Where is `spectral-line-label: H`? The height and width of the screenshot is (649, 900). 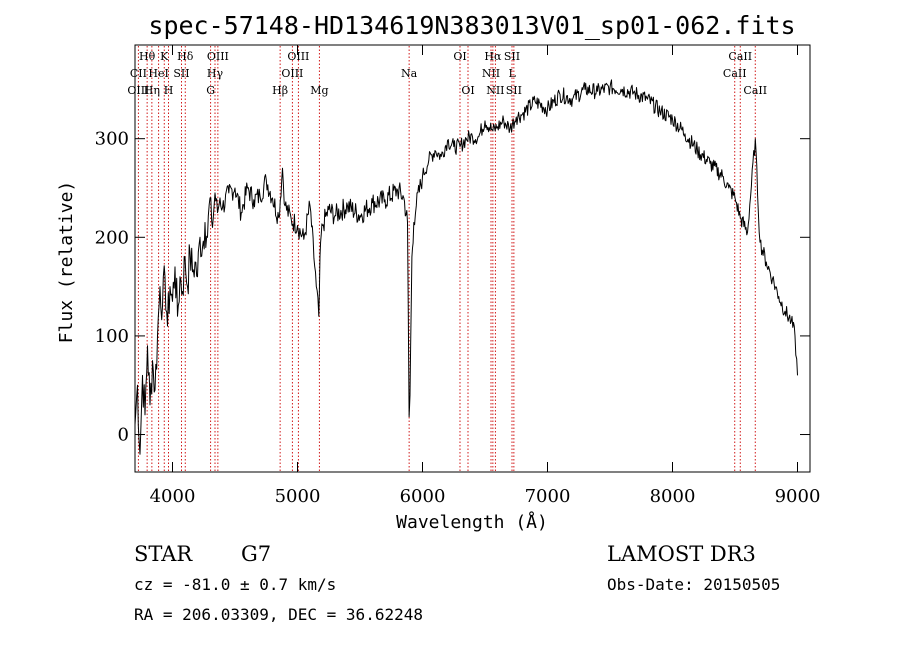 spectral-line-label: H is located at coordinates (169, 90).